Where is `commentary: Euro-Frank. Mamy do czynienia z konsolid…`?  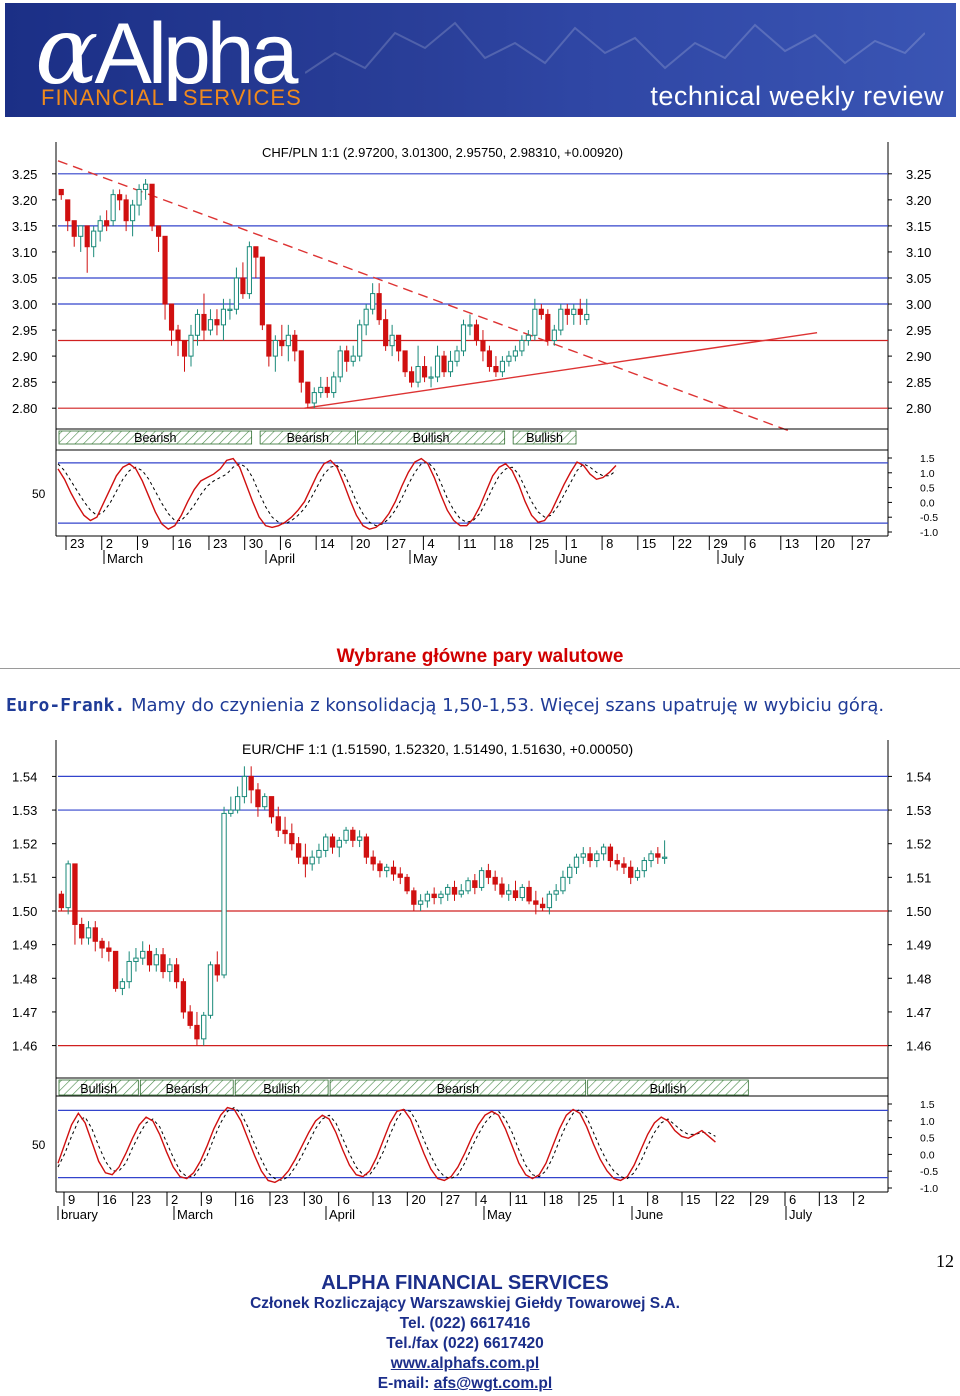
commentary: Euro-Frank. Mamy do czynienia z konsolid… is located at coordinates (445, 705).